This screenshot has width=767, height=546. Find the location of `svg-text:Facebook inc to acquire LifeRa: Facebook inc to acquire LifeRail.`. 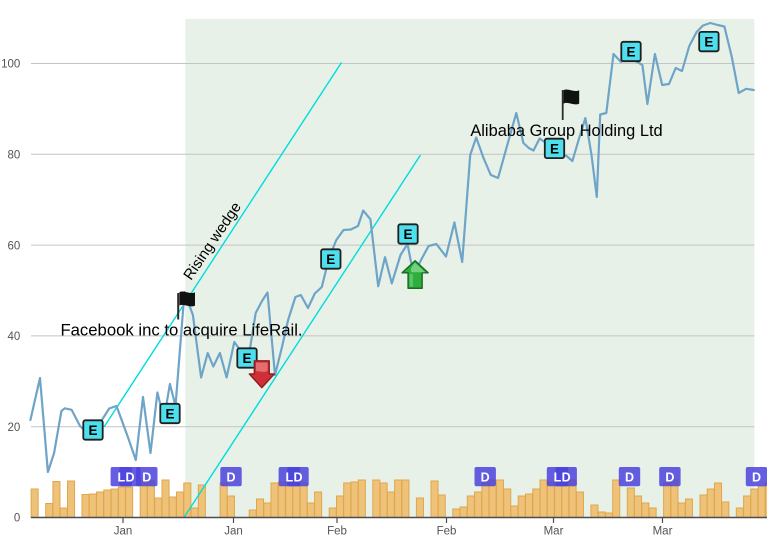

svg-text:Facebook inc to acquire LifeRa: Facebook inc to acquire LifeRail. is located at coordinates (181, 330).